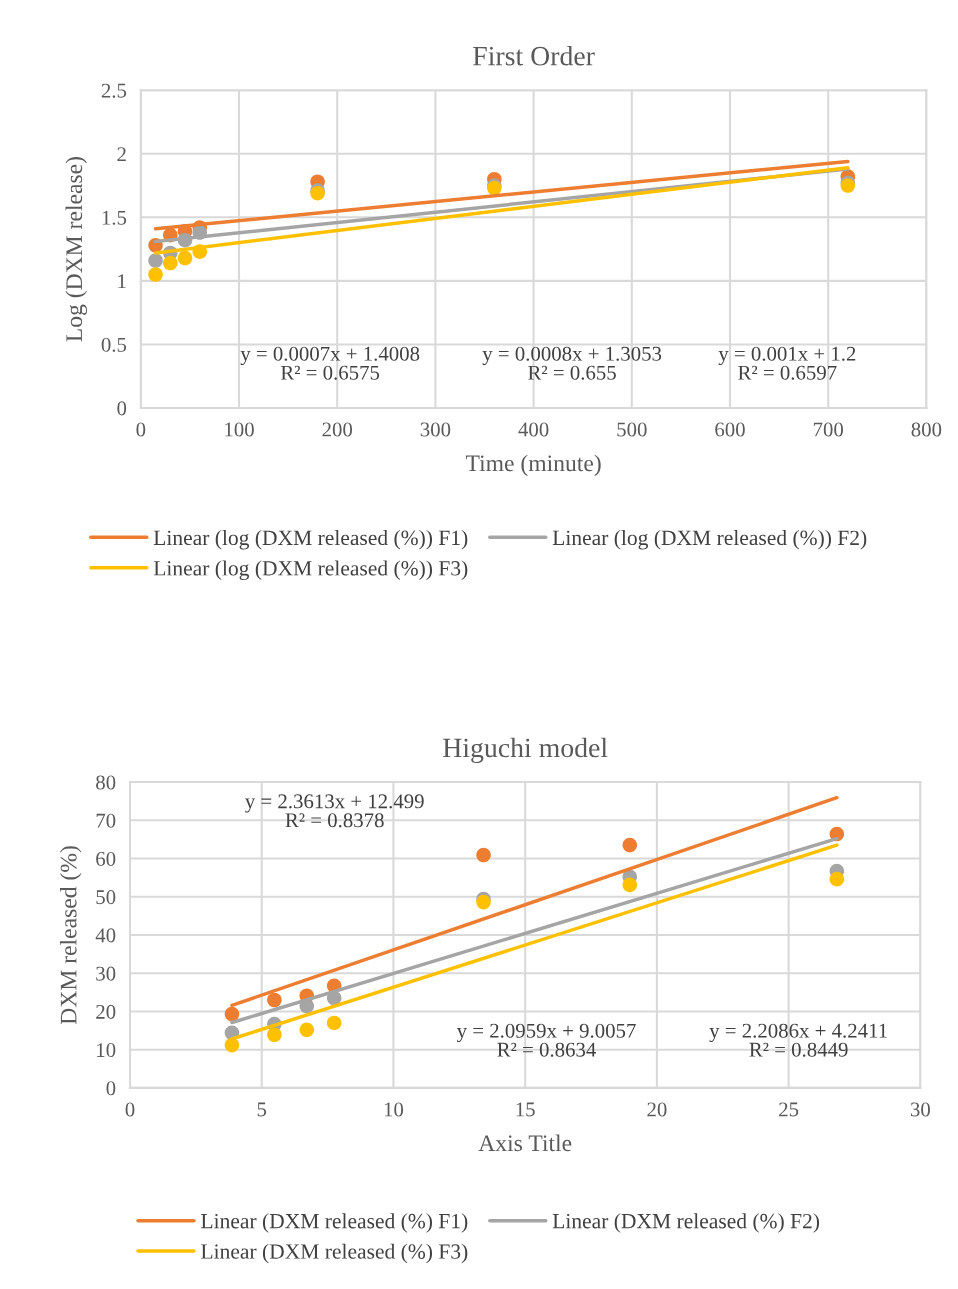 This screenshot has height=1289, width=958. Describe the element at coordinates (546, 1040) in the screenshot. I see `annotation: y = 2.0959x + 9.0057 R² = 0.8634` at that location.